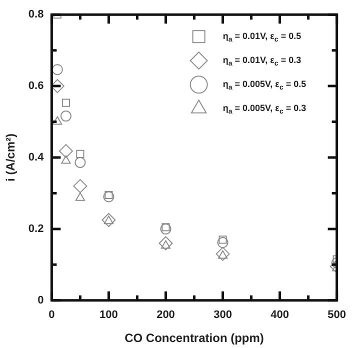 This screenshot has height=348, width=354. I want to click on y-tick-label: 0.2, so click(36, 228).